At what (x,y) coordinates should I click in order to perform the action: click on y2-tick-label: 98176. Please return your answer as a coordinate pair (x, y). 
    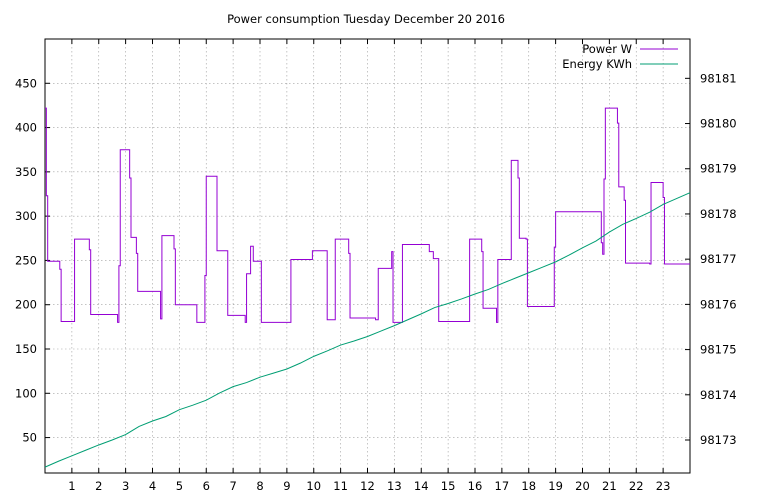
    Looking at the image, I should click on (718, 304).